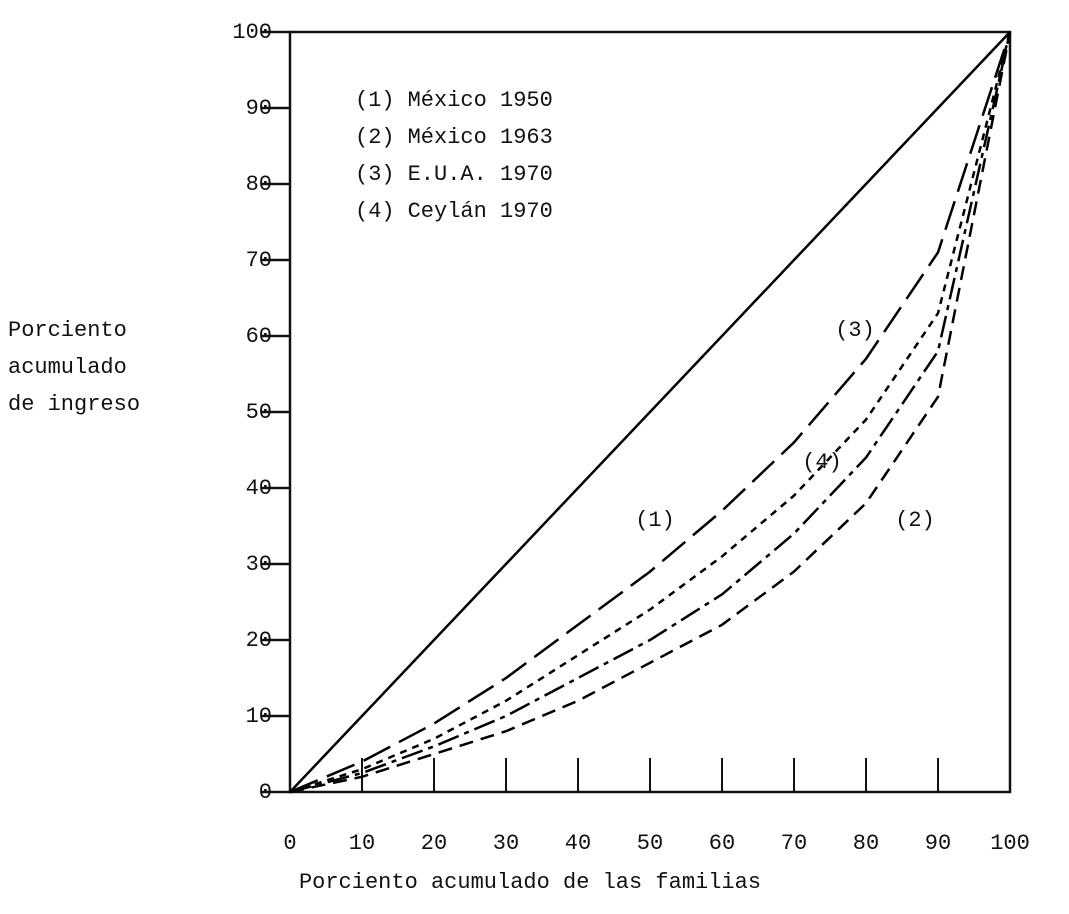 Image resolution: width=1069 pixels, height=914 pixels. I want to click on x-tick-label: 80, so click(866, 843).